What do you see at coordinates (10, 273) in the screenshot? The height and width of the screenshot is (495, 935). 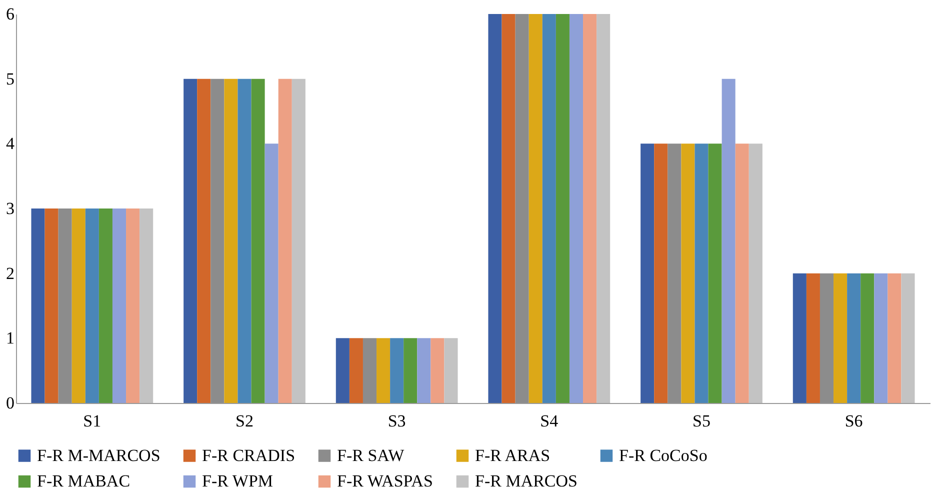 I see `y-tick-label: 2` at bounding box center [10, 273].